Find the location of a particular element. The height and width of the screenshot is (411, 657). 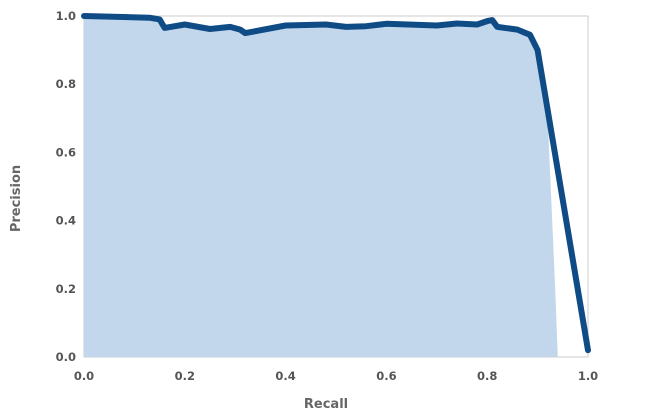

y-tick-label: 0.6 is located at coordinates (66, 152).